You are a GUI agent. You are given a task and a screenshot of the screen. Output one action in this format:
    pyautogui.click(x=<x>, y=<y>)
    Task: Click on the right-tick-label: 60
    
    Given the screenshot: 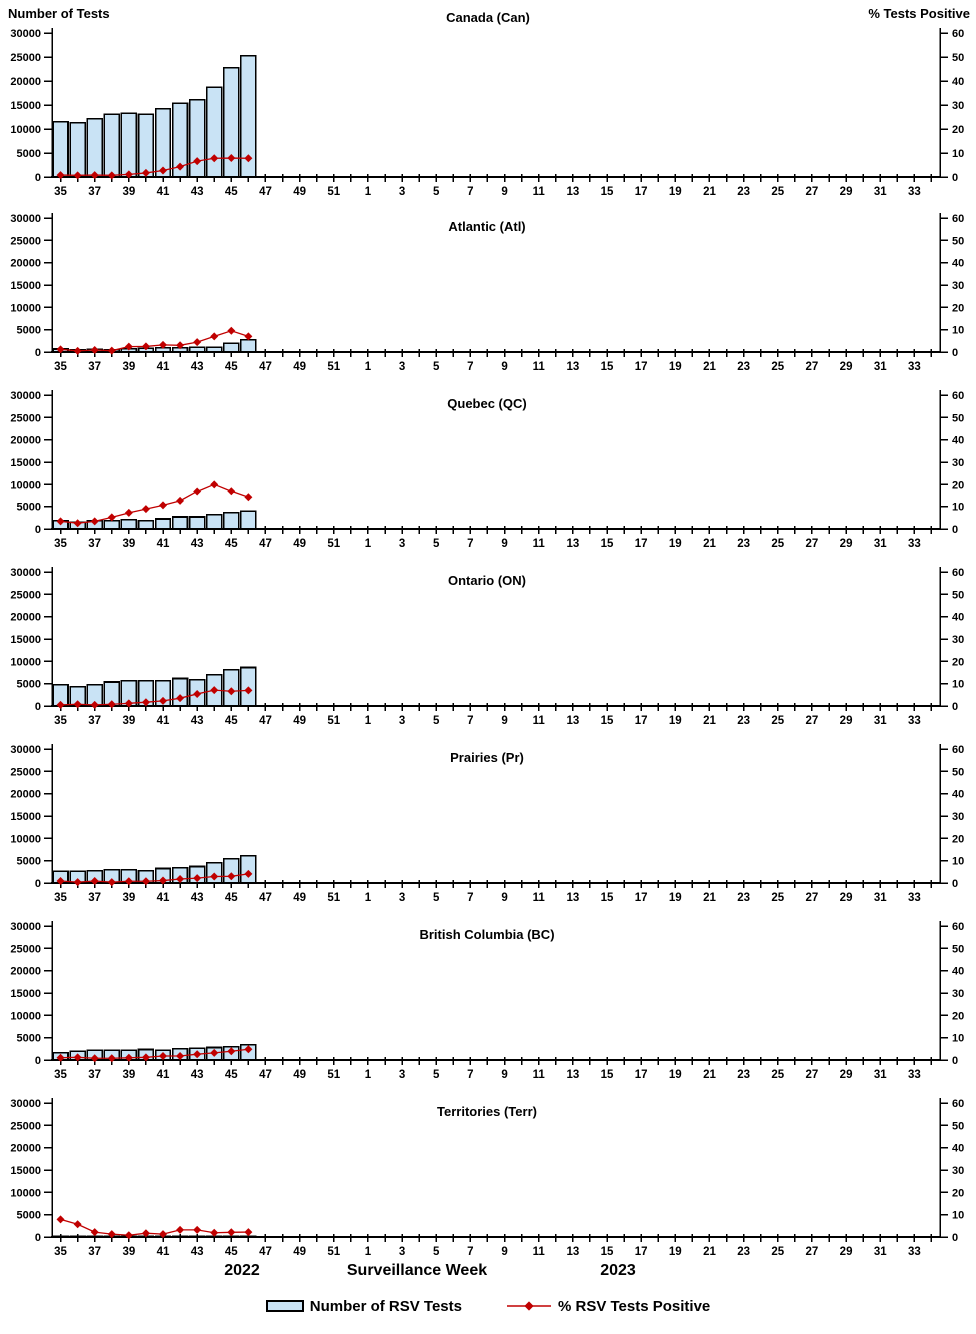 What is the action you would take?
    pyautogui.click(x=958, y=927)
    